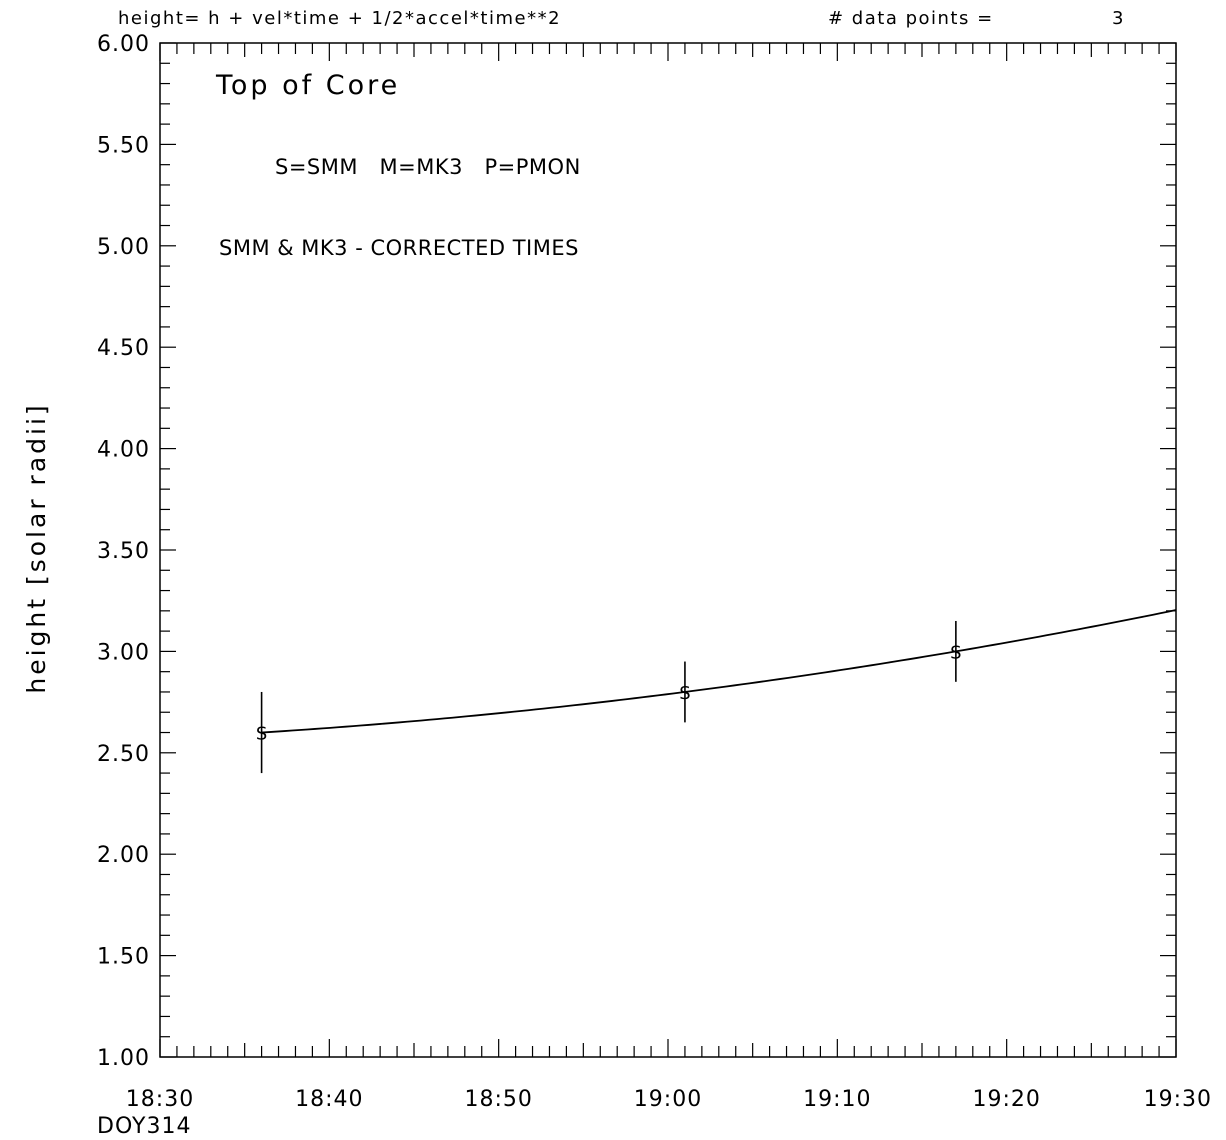 The width and height of the screenshot is (1226, 1140). What do you see at coordinates (1006, 1099) in the screenshot?
I see `x-tick-label: 19:20` at bounding box center [1006, 1099].